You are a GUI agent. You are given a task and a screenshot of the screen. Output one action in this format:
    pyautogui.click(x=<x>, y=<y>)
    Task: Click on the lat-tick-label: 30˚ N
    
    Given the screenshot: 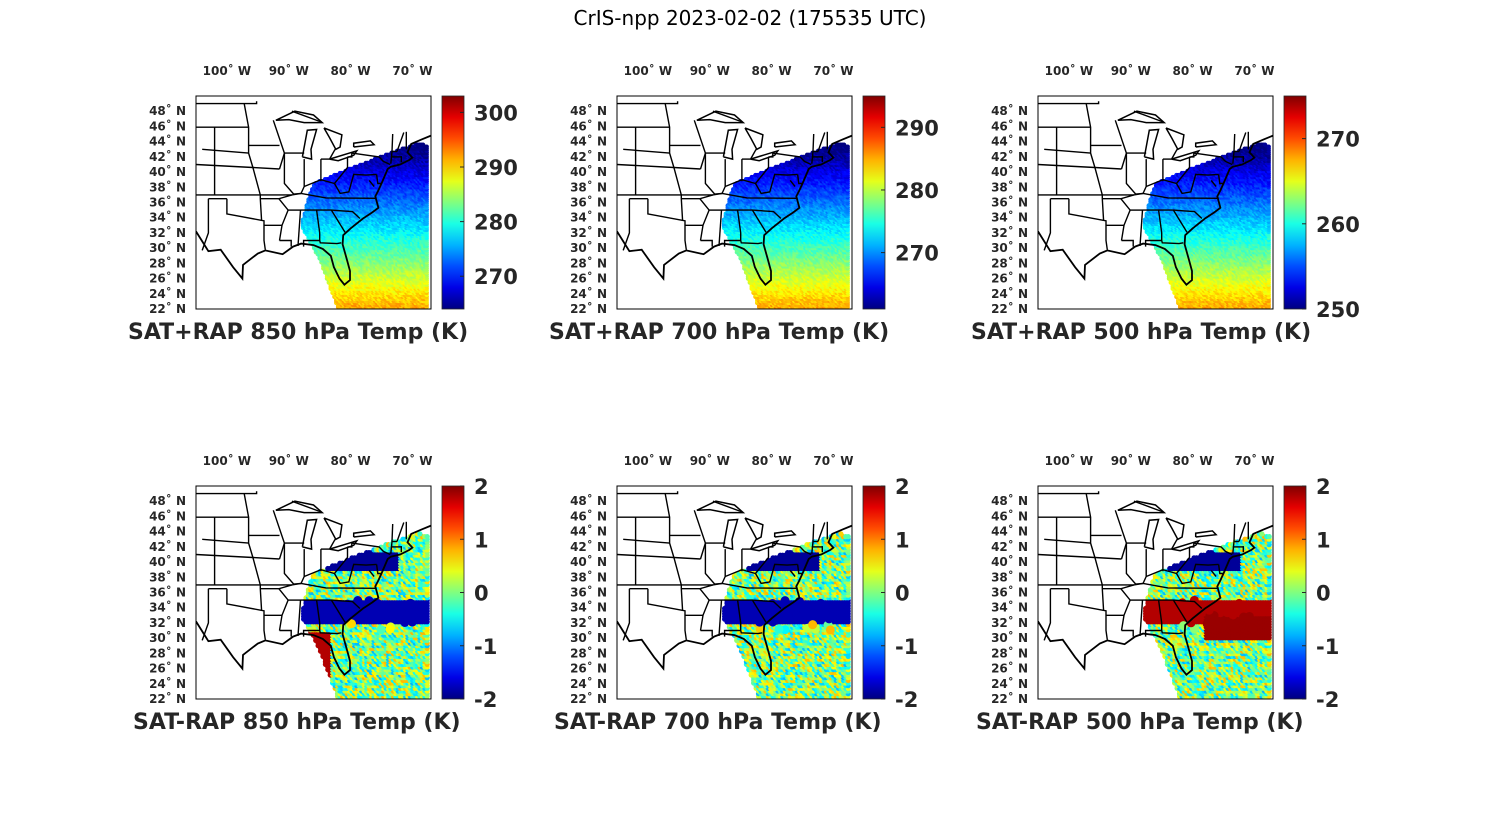 What is the action you would take?
    pyautogui.click(x=167, y=247)
    